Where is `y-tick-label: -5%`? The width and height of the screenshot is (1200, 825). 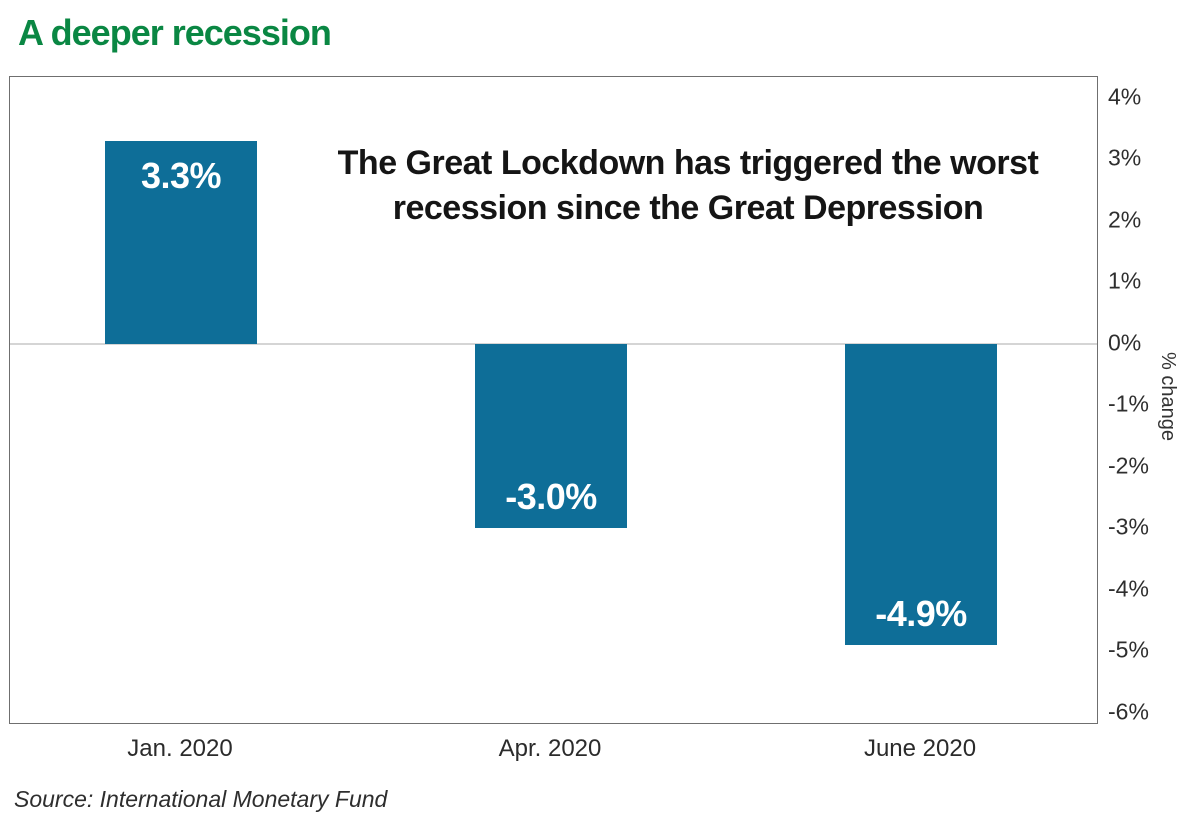 y-tick-label: -5% is located at coordinates (1128, 649).